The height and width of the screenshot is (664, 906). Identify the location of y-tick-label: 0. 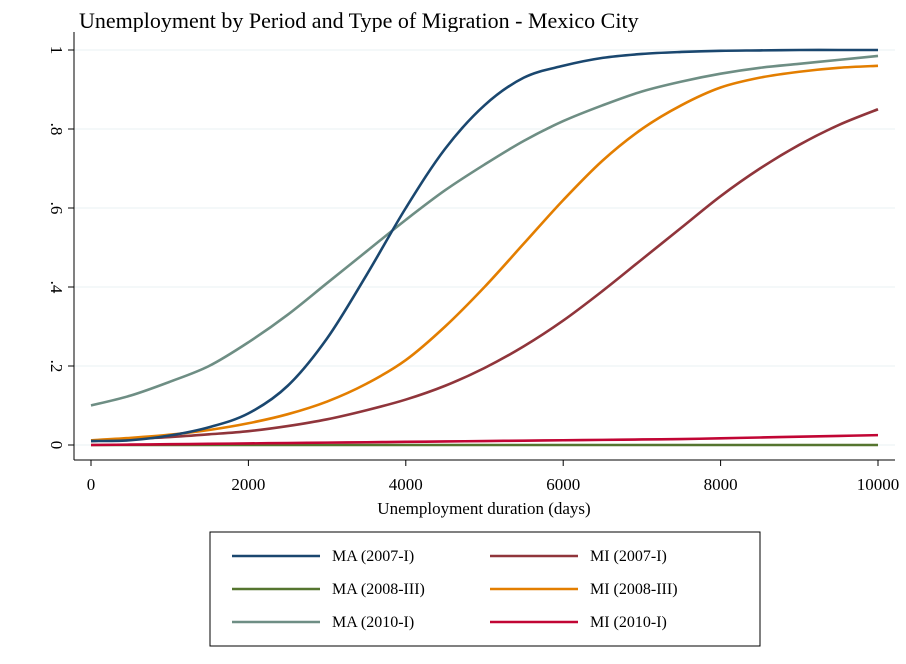
(56, 445).